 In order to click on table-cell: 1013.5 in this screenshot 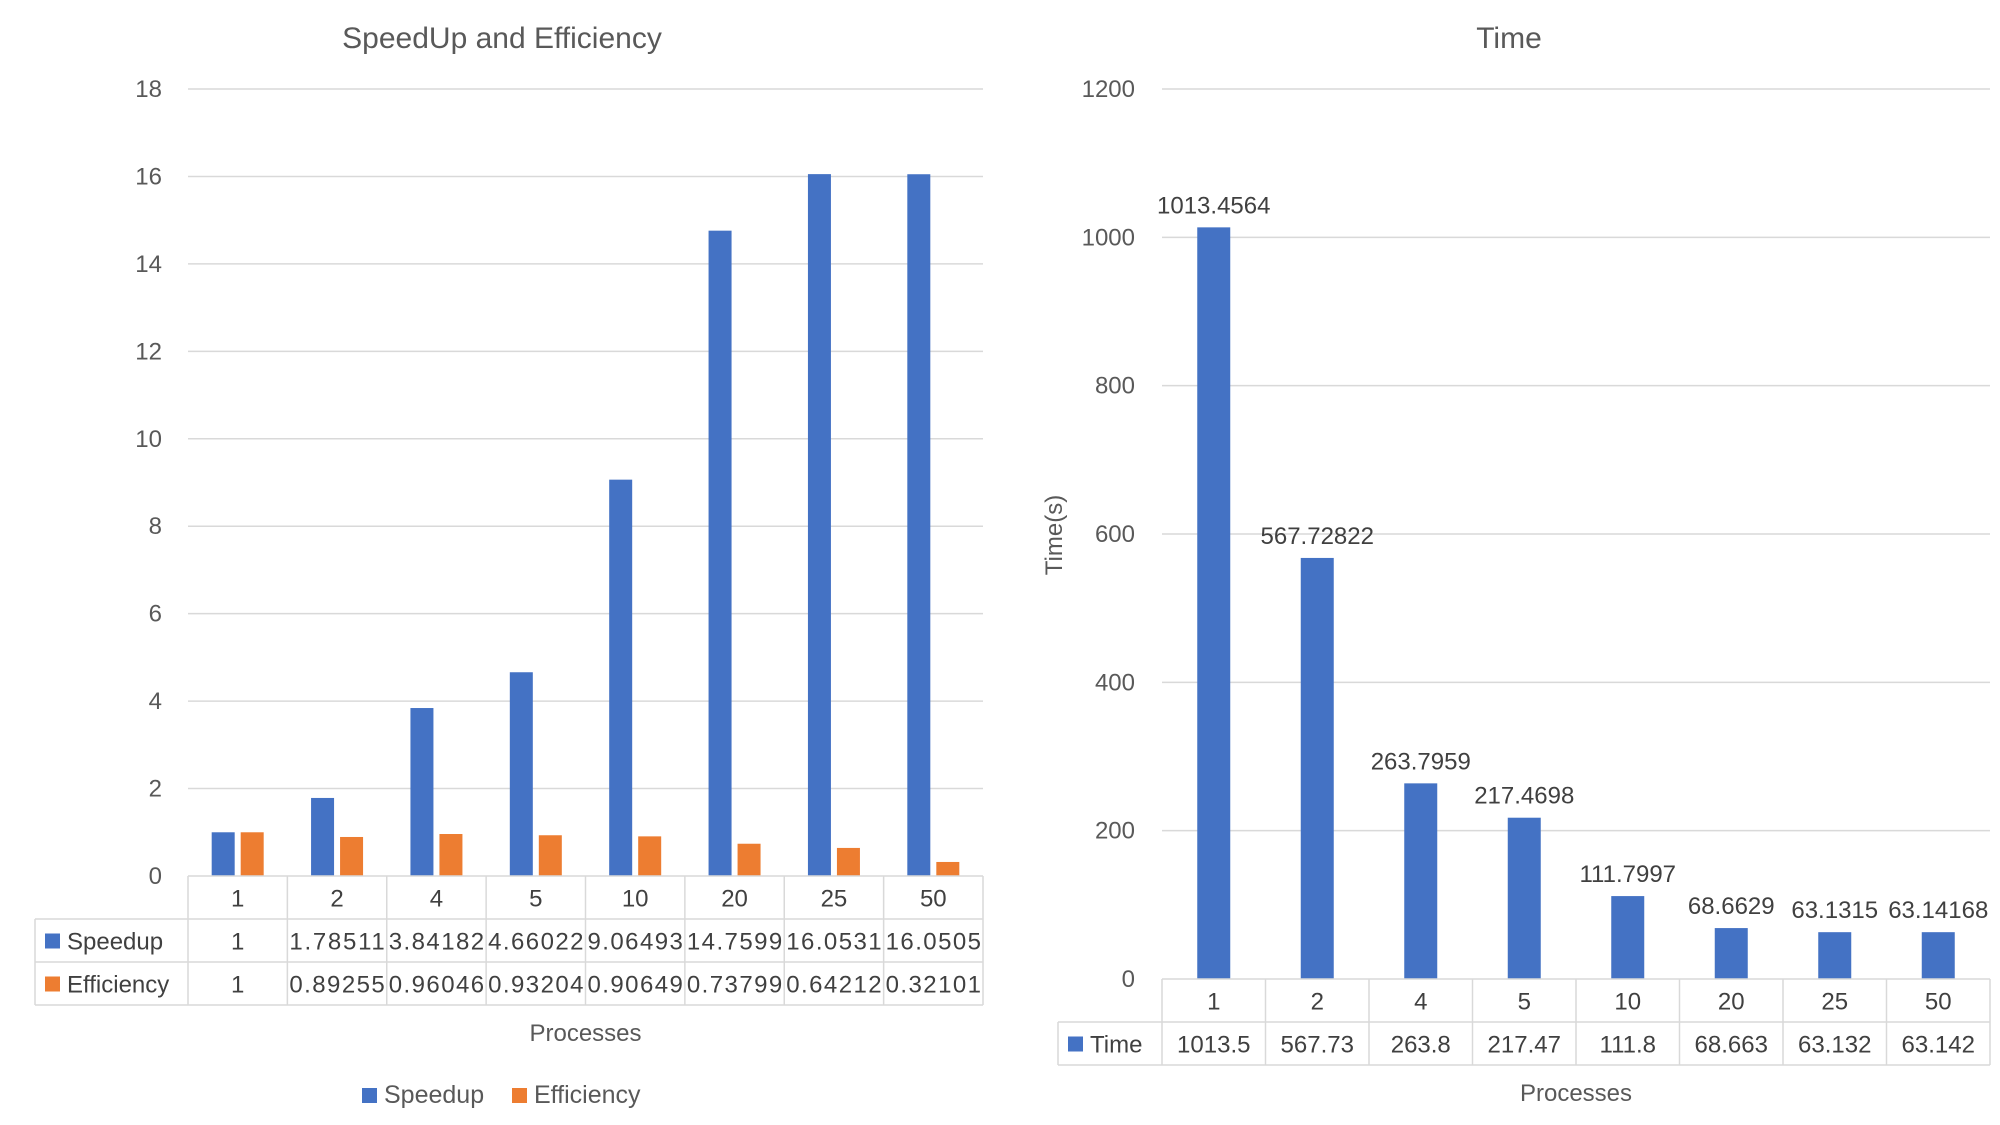, I will do `click(1213, 1045)`.